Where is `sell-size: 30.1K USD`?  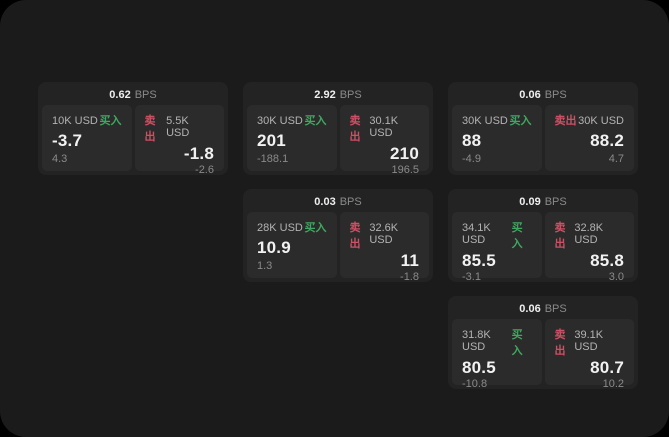 sell-size: 30.1K USD is located at coordinates (384, 127).